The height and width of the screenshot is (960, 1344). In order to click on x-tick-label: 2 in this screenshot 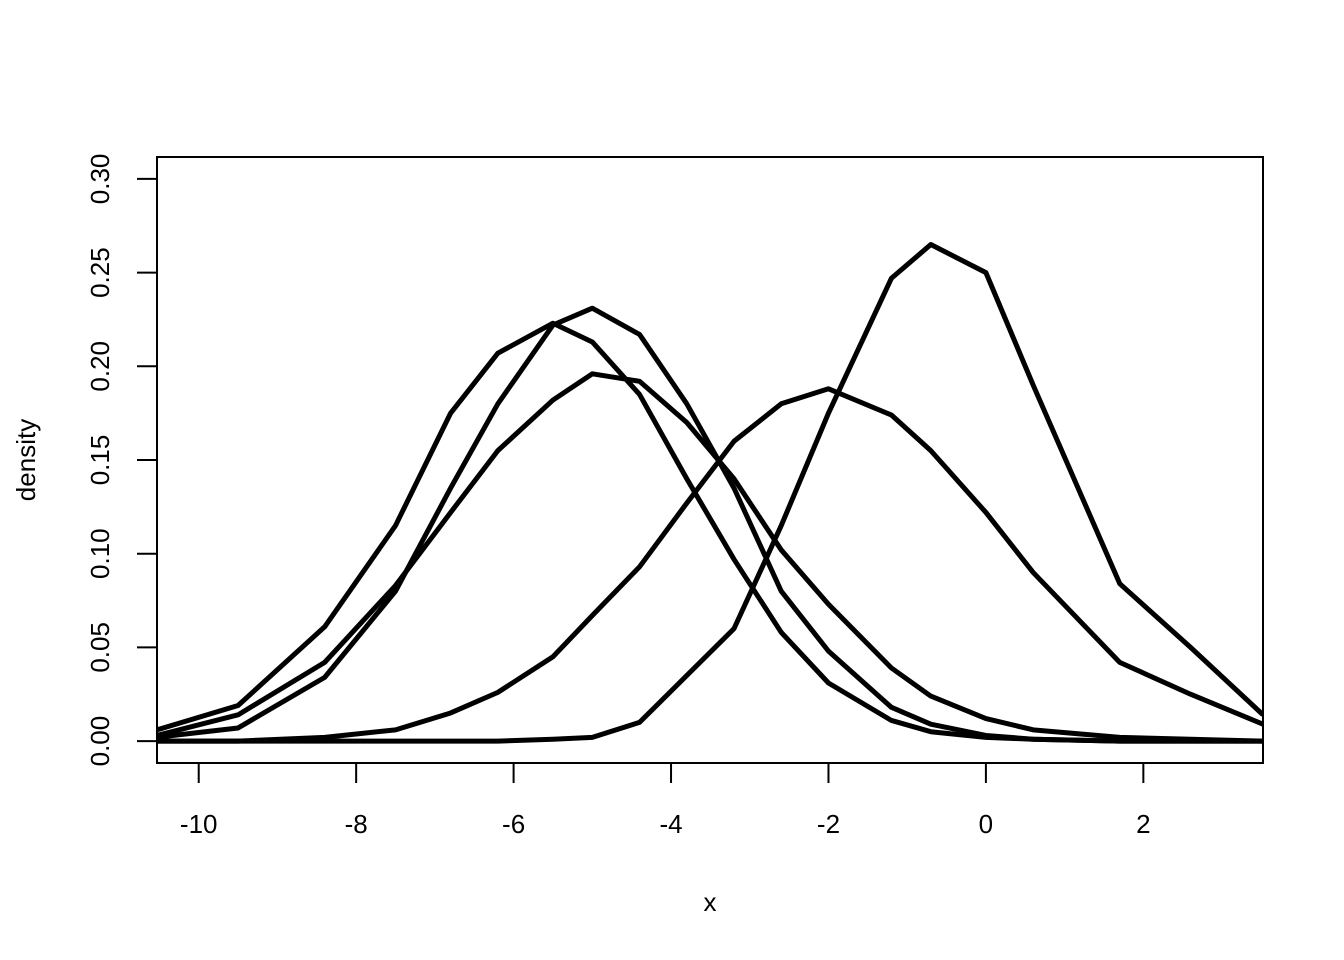, I will do `click(1143, 824)`.